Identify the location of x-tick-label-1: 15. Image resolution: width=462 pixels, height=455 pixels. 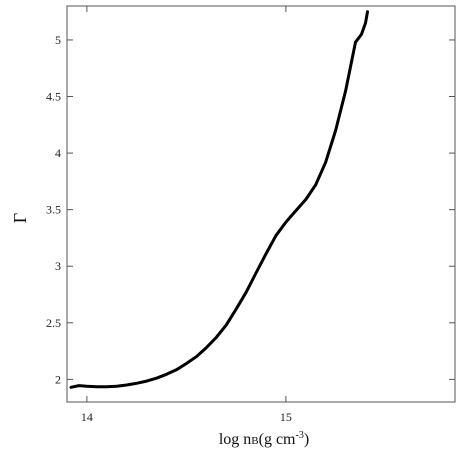
(286, 417).